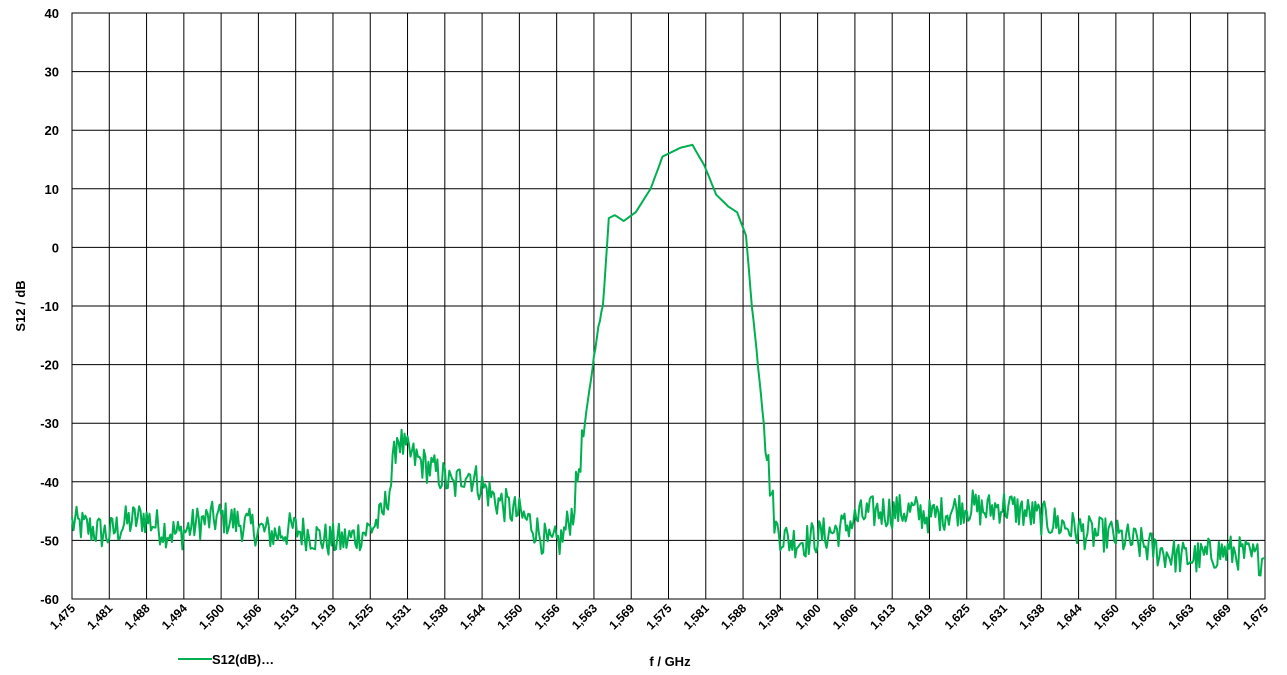 The height and width of the screenshot is (675, 1287). I want to click on y-tick-label: -20, so click(49, 365).